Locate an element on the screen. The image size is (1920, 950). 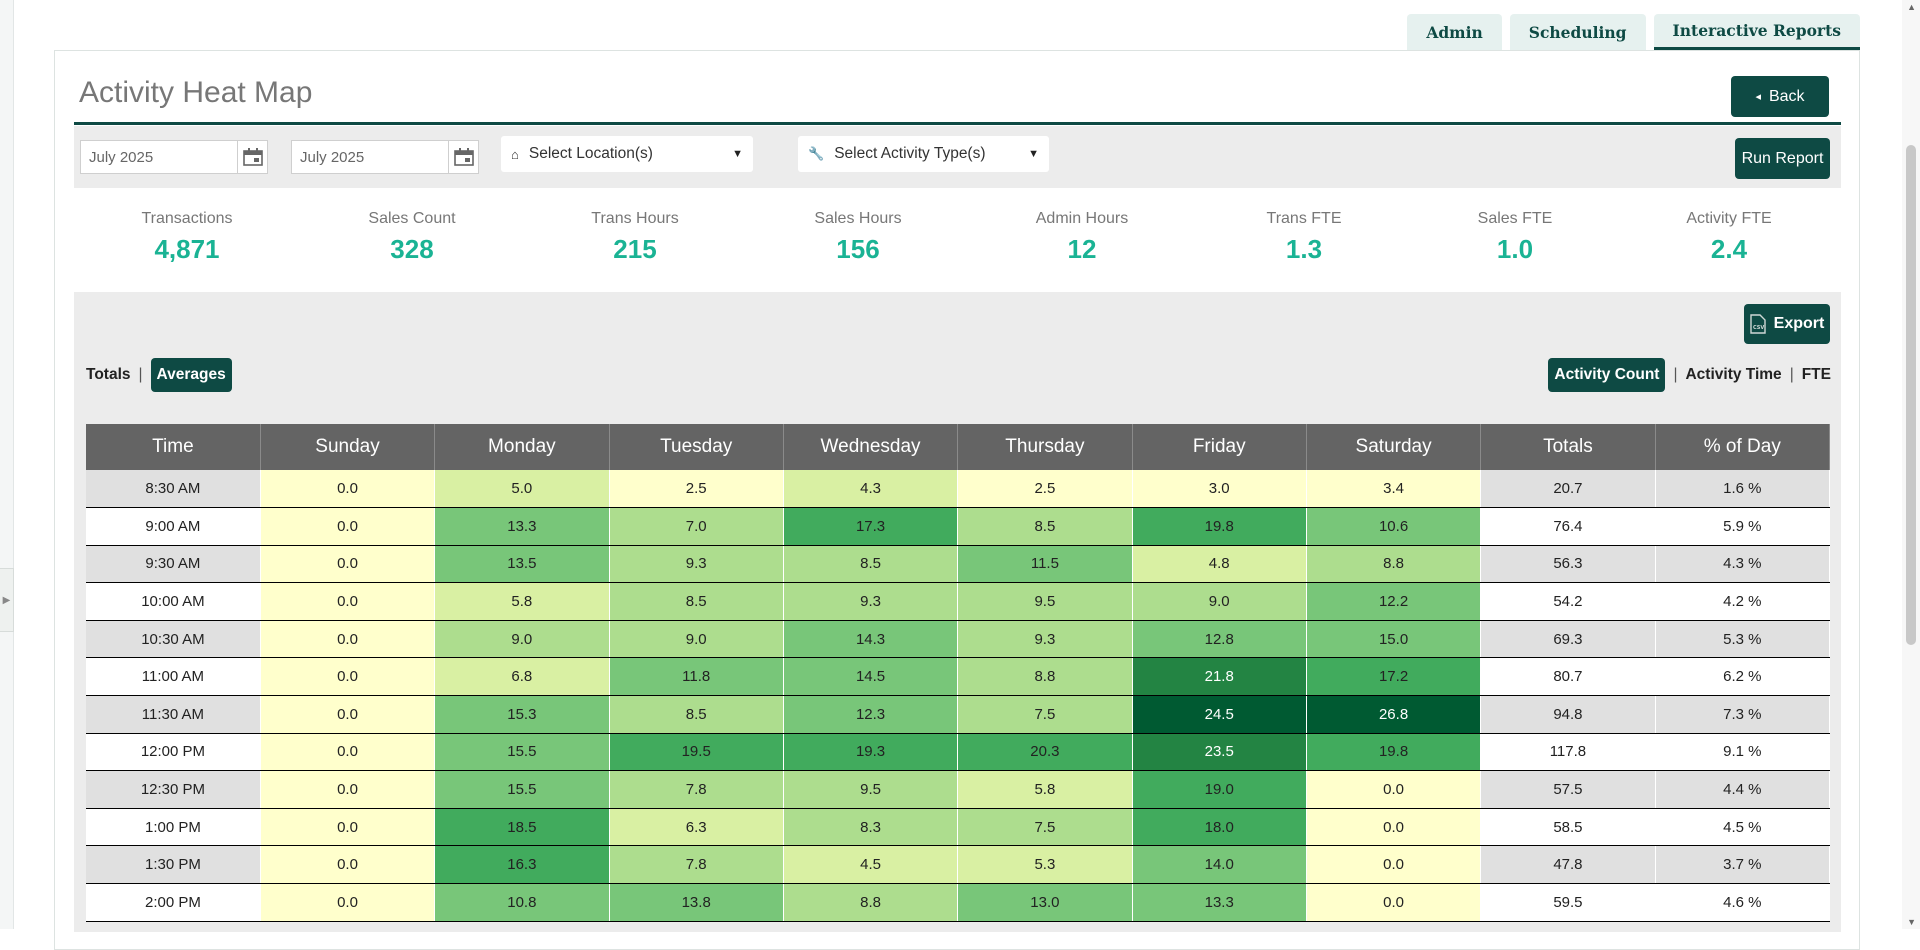
col-header-time: Time is located at coordinates (173, 447).